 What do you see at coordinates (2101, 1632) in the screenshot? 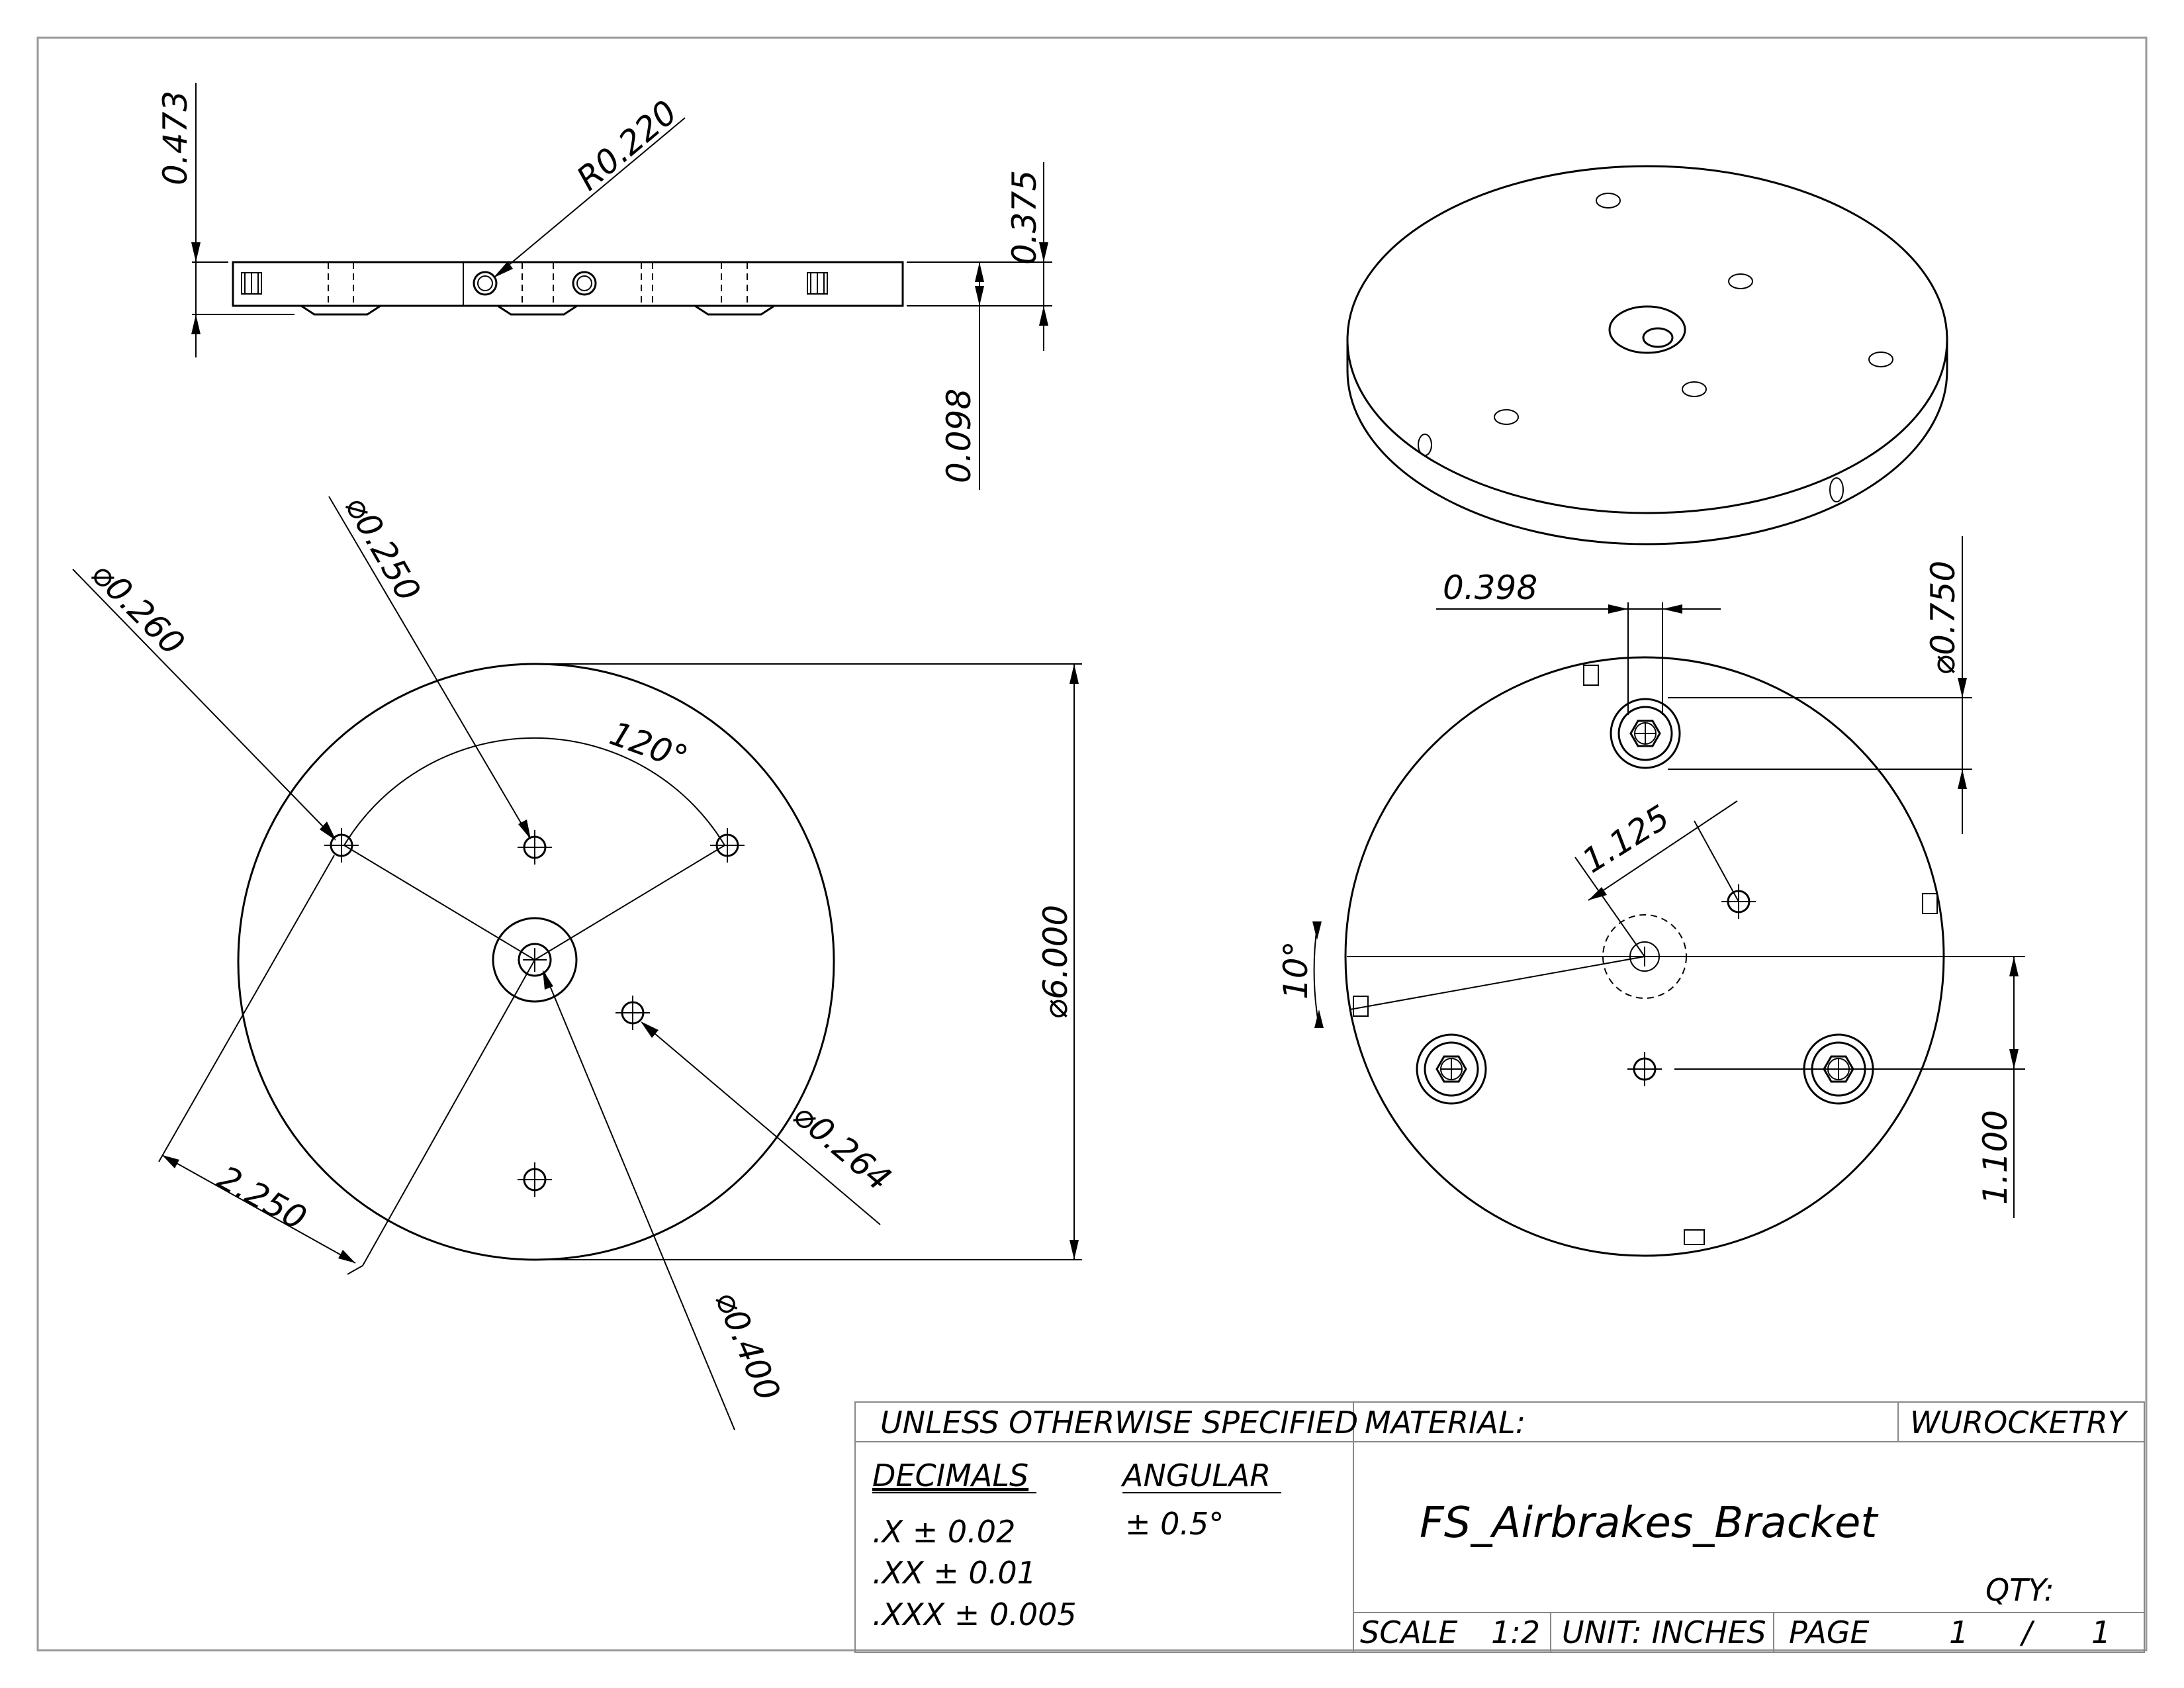
I see `tb-page-total: 1` at bounding box center [2101, 1632].